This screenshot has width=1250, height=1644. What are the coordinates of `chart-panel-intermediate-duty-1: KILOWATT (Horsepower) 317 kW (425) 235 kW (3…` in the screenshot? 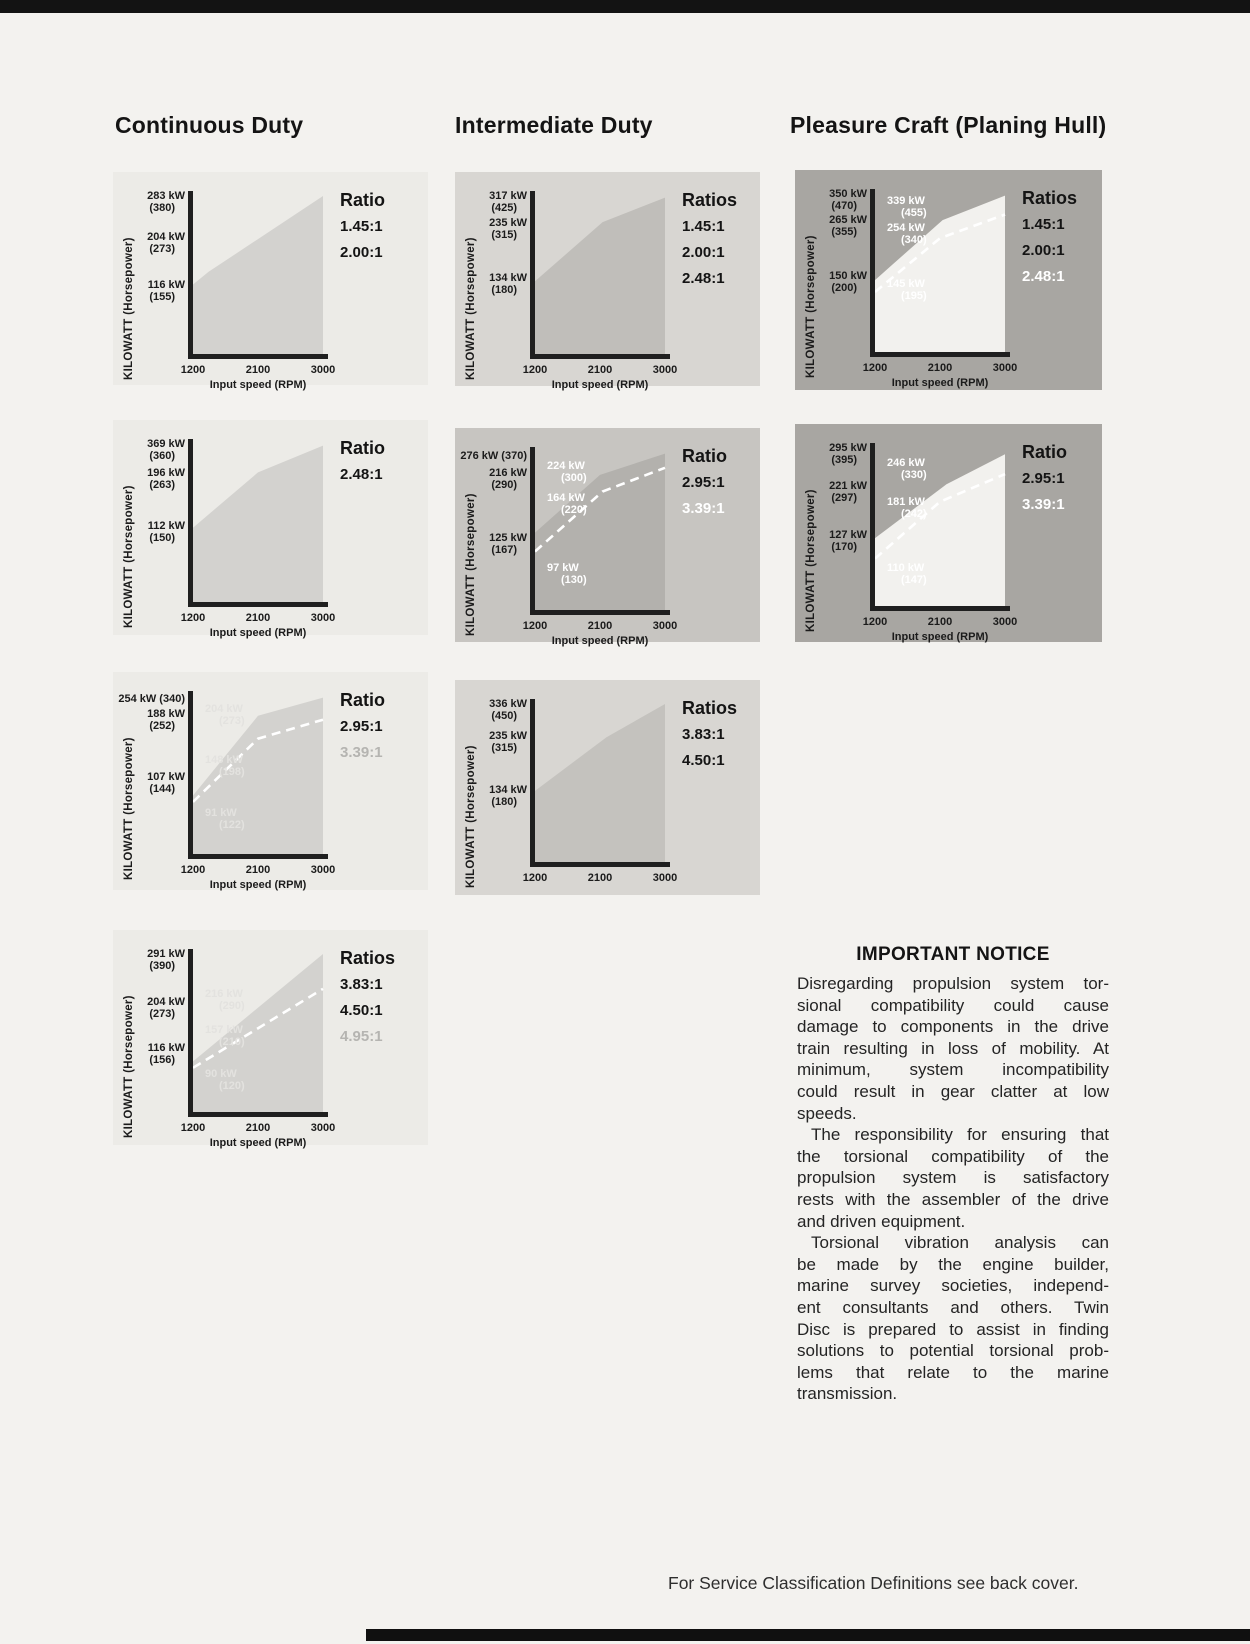 It's located at (607, 281).